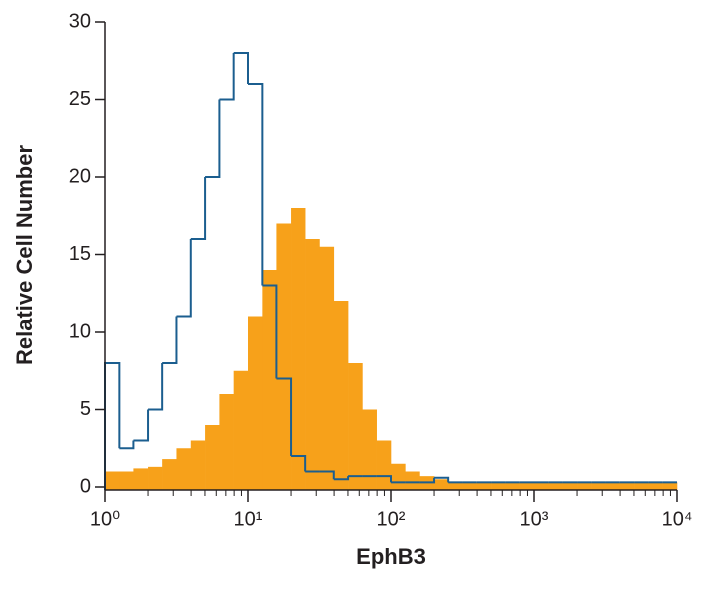 This screenshot has width=706, height=590. What do you see at coordinates (85, 409) in the screenshot?
I see `y-tick-label: 5` at bounding box center [85, 409].